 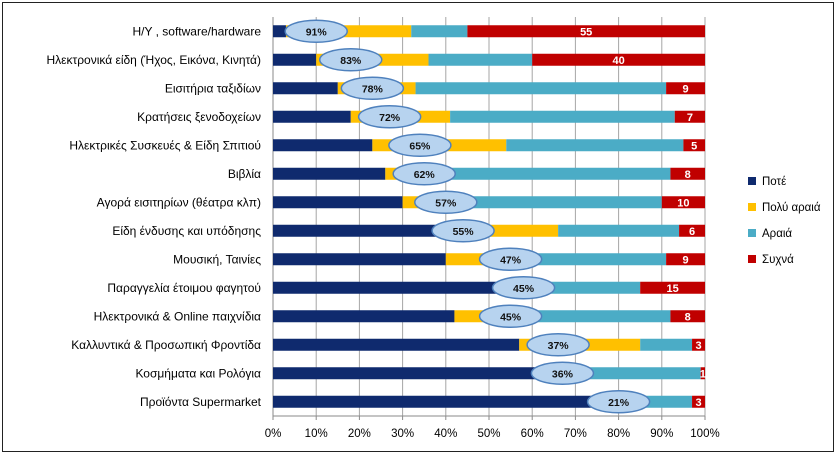 What do you see at coordinates (166, 345) in the screenshot?
I see `category-label: Καλλυντικά & Προσωπική Φροντίδα` at bounding box center [166, 345].